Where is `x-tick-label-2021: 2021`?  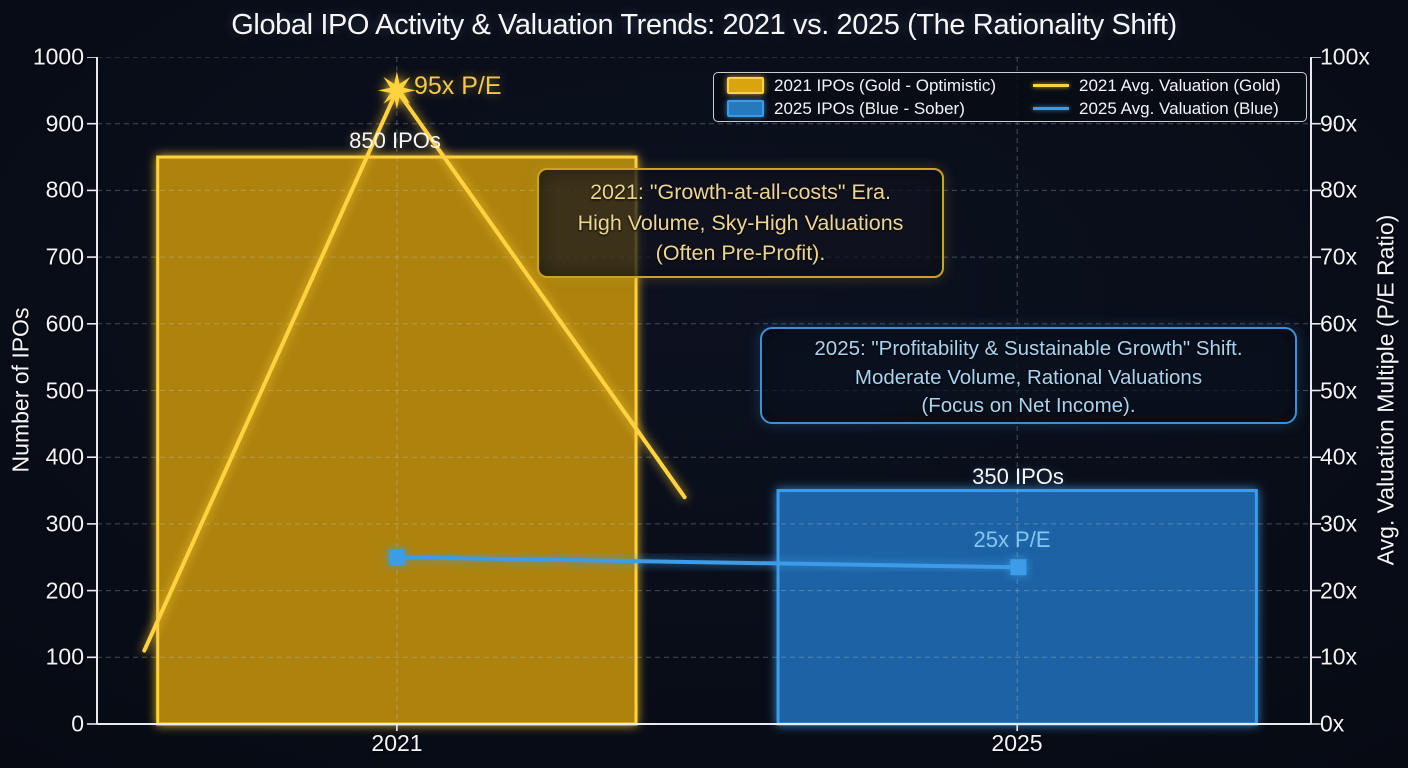 x-tick-label-2021: 2021 is located at coordinates (397, 743).